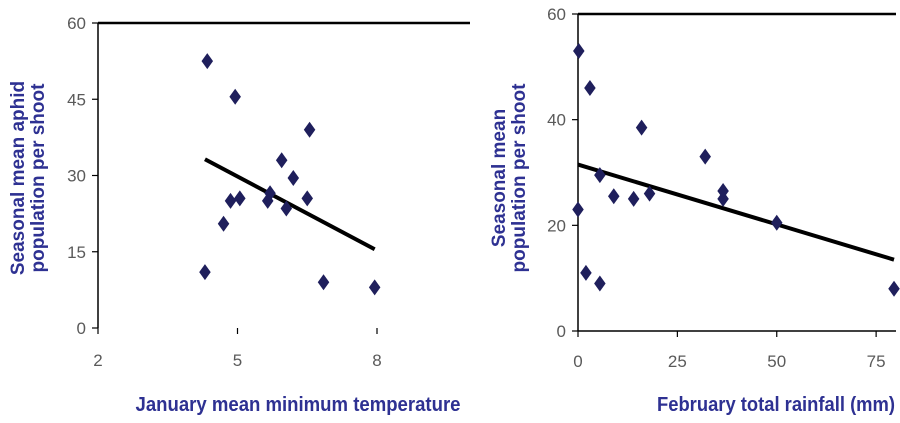  What do you see at coordinates (81, 328) in the screenshot?
I see `chart-left-y-tick-label: 0` at bounding box center [81, 328].